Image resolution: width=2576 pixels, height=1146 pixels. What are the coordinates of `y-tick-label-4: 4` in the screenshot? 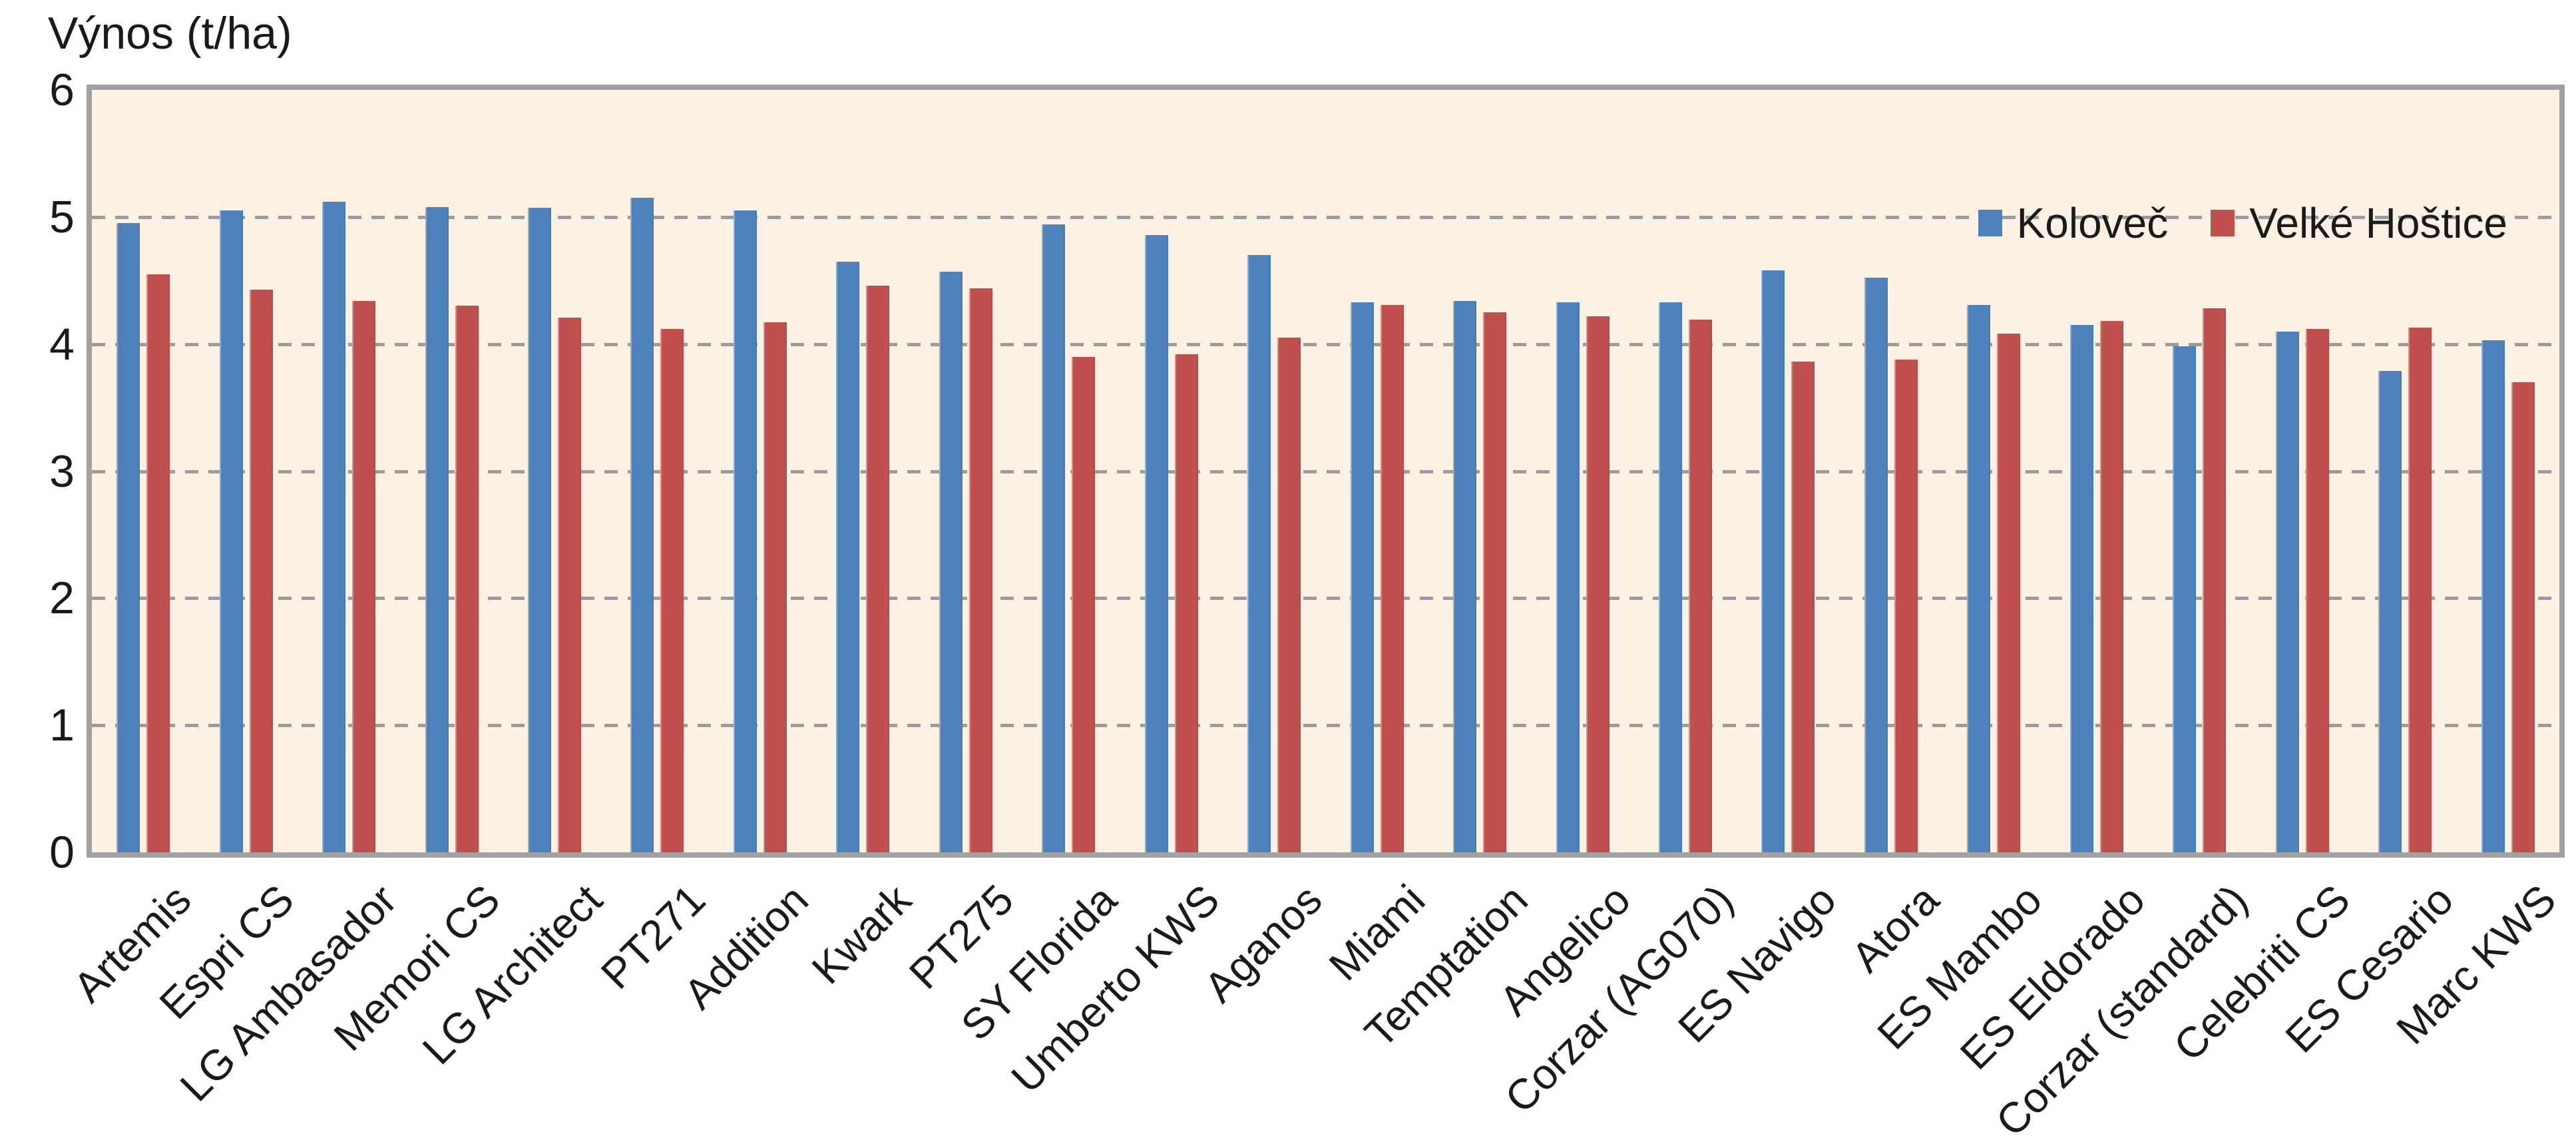 It's located at (62, 344).